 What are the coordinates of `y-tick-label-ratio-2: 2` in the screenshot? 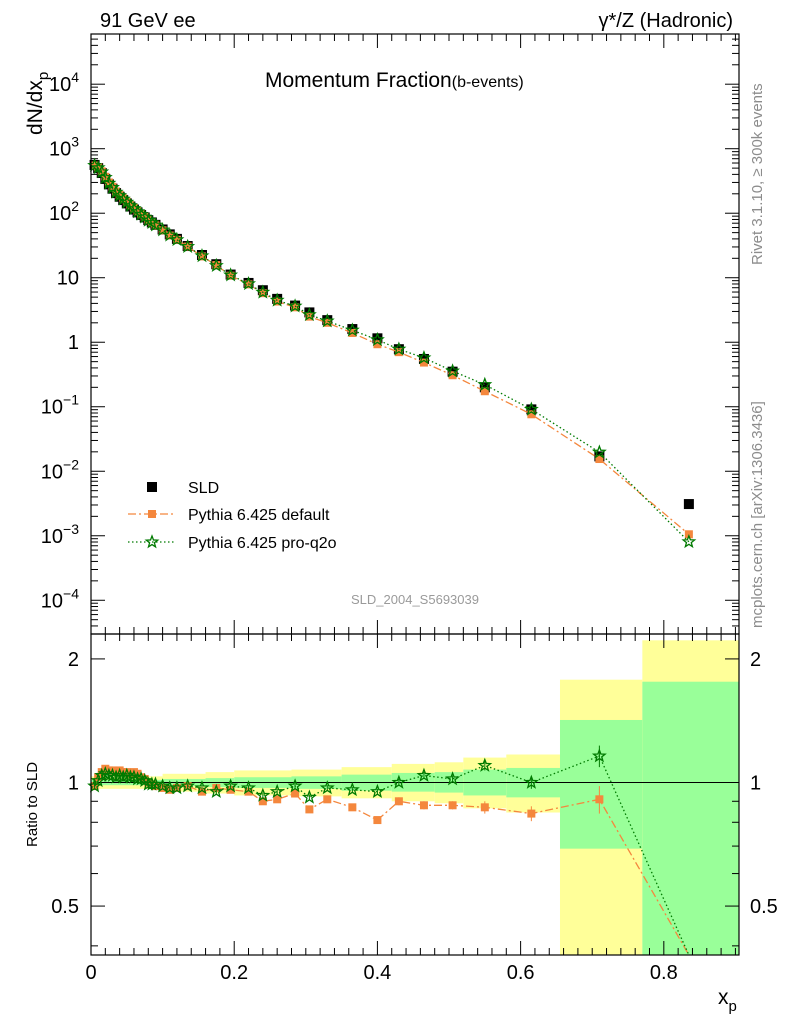 It's located at (73, 660).